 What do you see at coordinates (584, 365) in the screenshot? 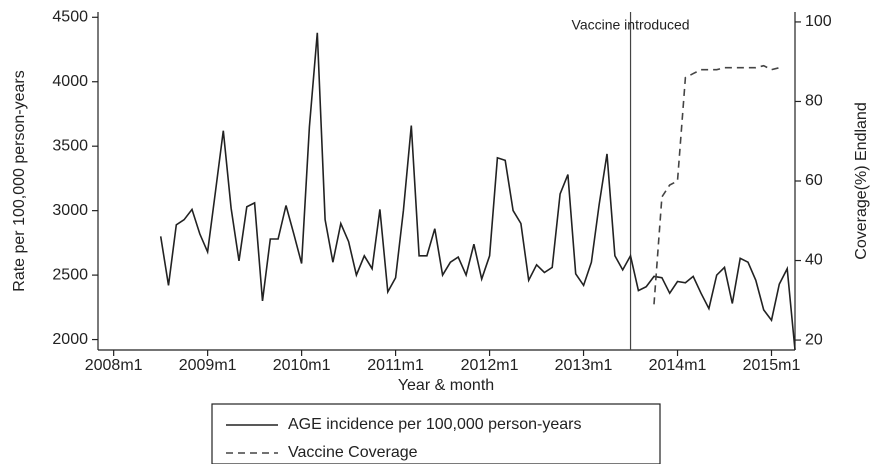
I see `x-tick-label: 2013m1` at bounding box center [584, 365].